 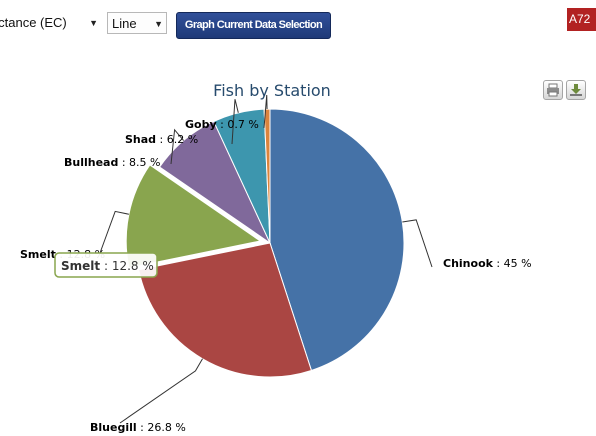 I want to click on tooltip-name: Smelt, so click(x=80, y=266).